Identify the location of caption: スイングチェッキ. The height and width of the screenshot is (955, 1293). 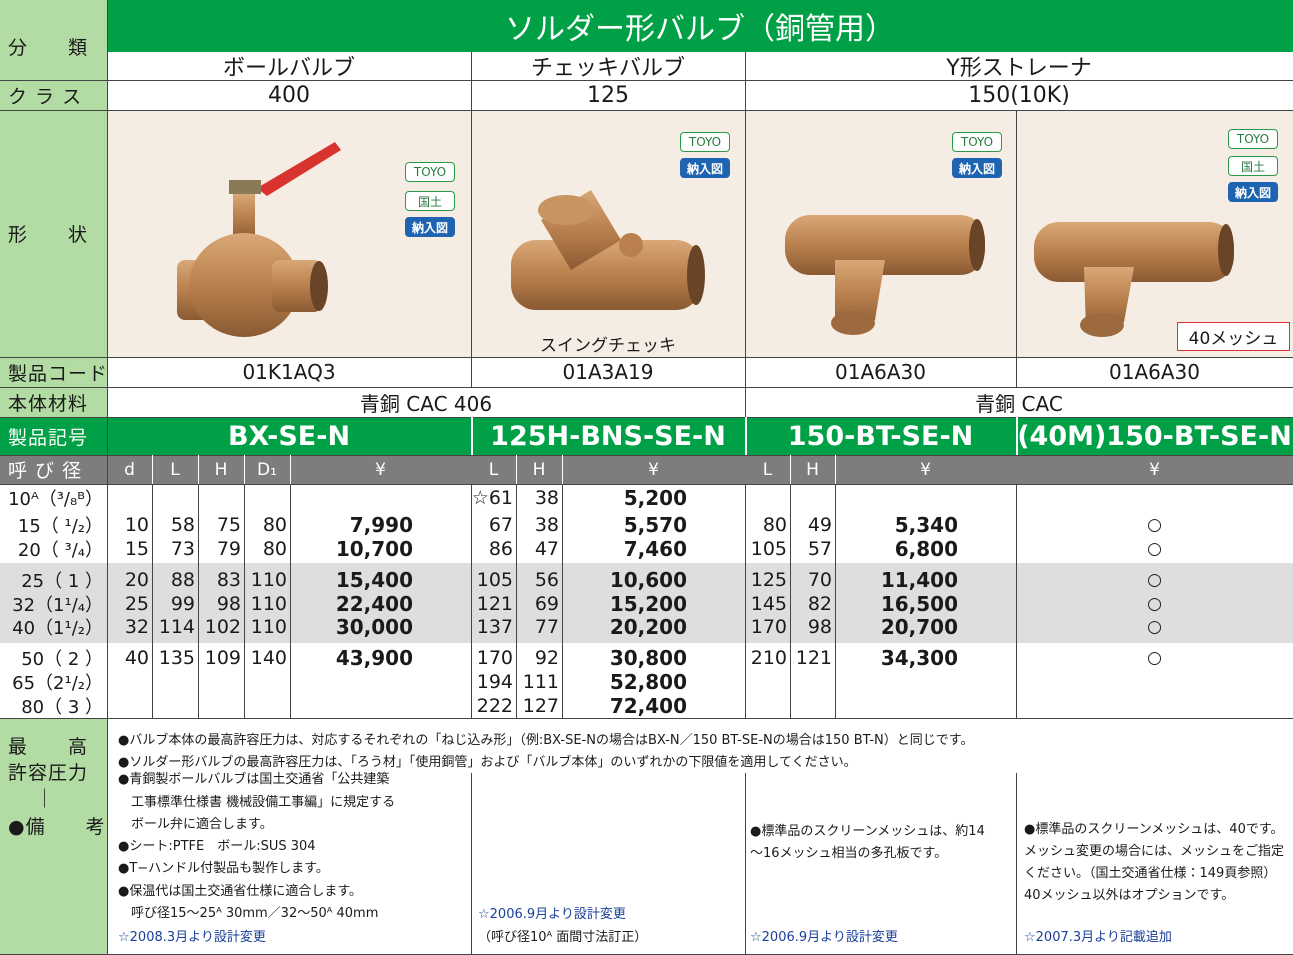
(608, 345).